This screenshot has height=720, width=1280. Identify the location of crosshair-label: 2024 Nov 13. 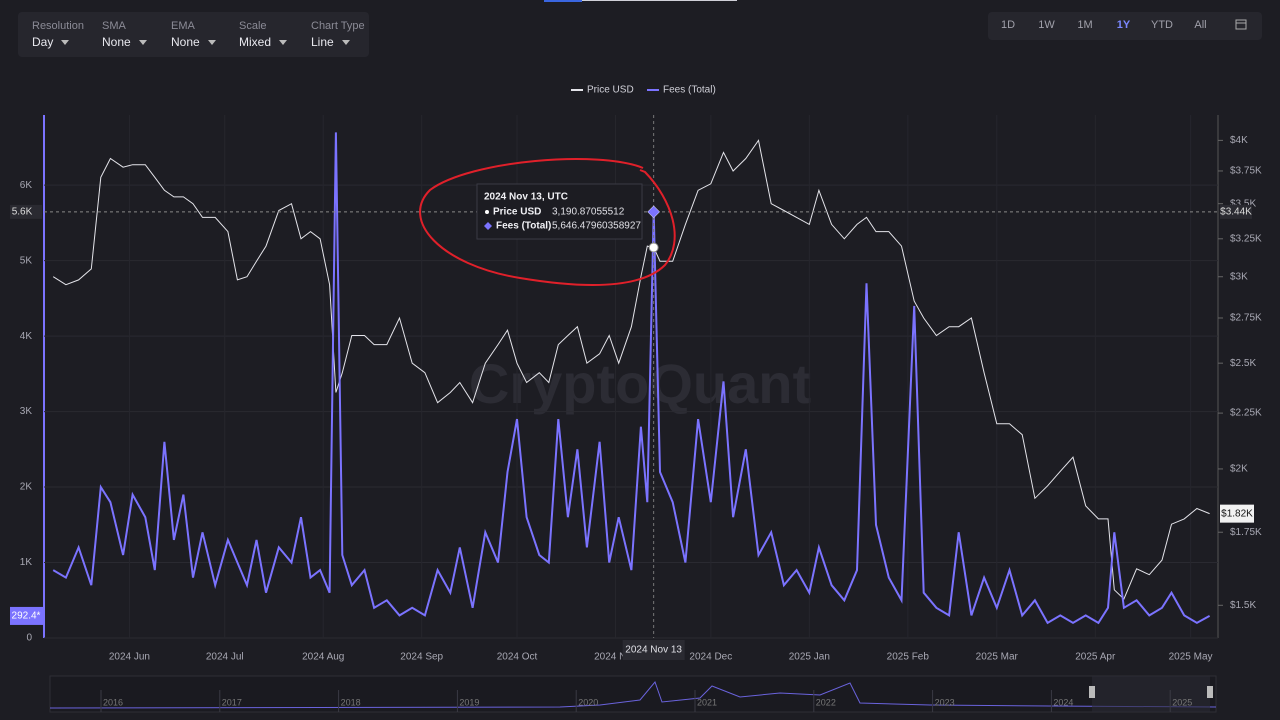
(653, 650).